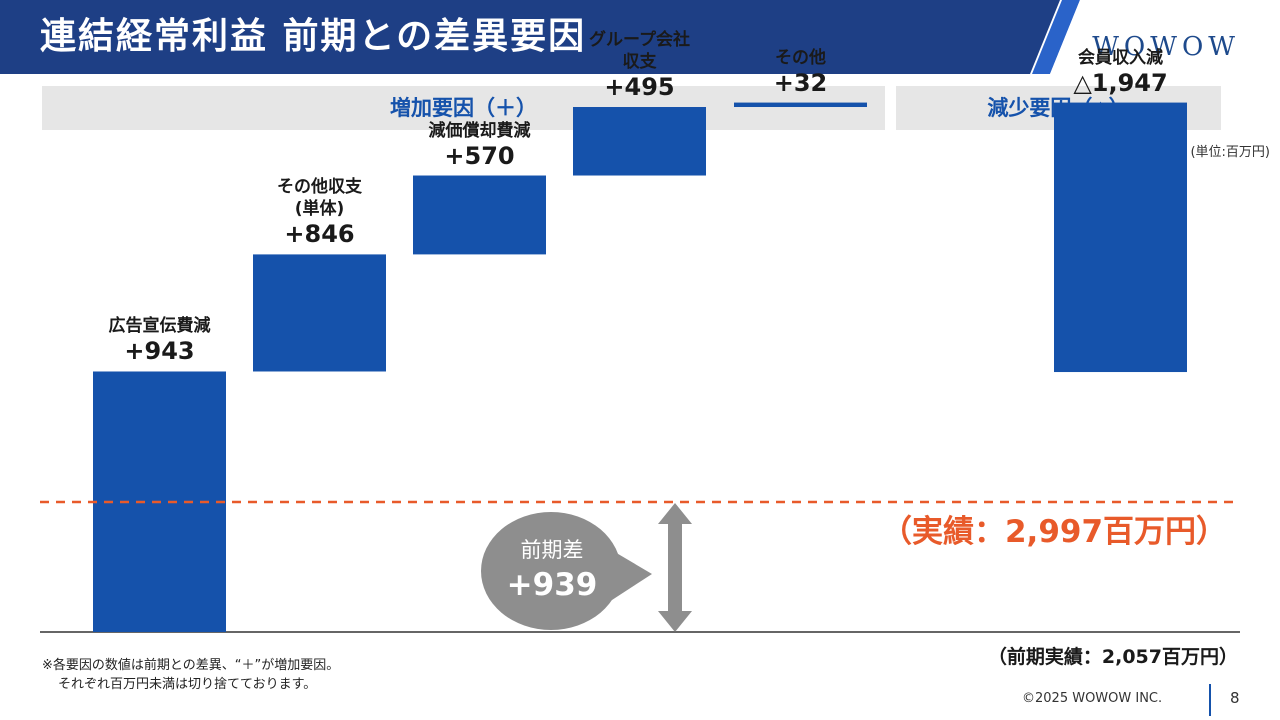  What do you see at coordinates (1210, 700) in the screenshot?
I see `footer-separator` at bounding box center [1210, 700].